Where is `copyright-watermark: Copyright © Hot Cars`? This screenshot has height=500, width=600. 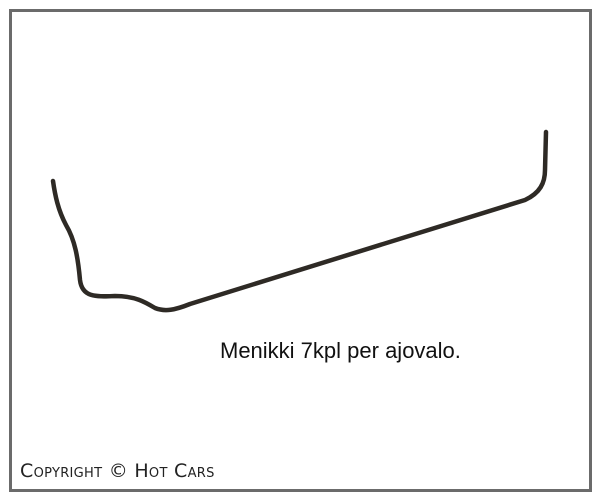
copyright-watermark: Copyright © Hot Cars is located at coordinates (117, 471).